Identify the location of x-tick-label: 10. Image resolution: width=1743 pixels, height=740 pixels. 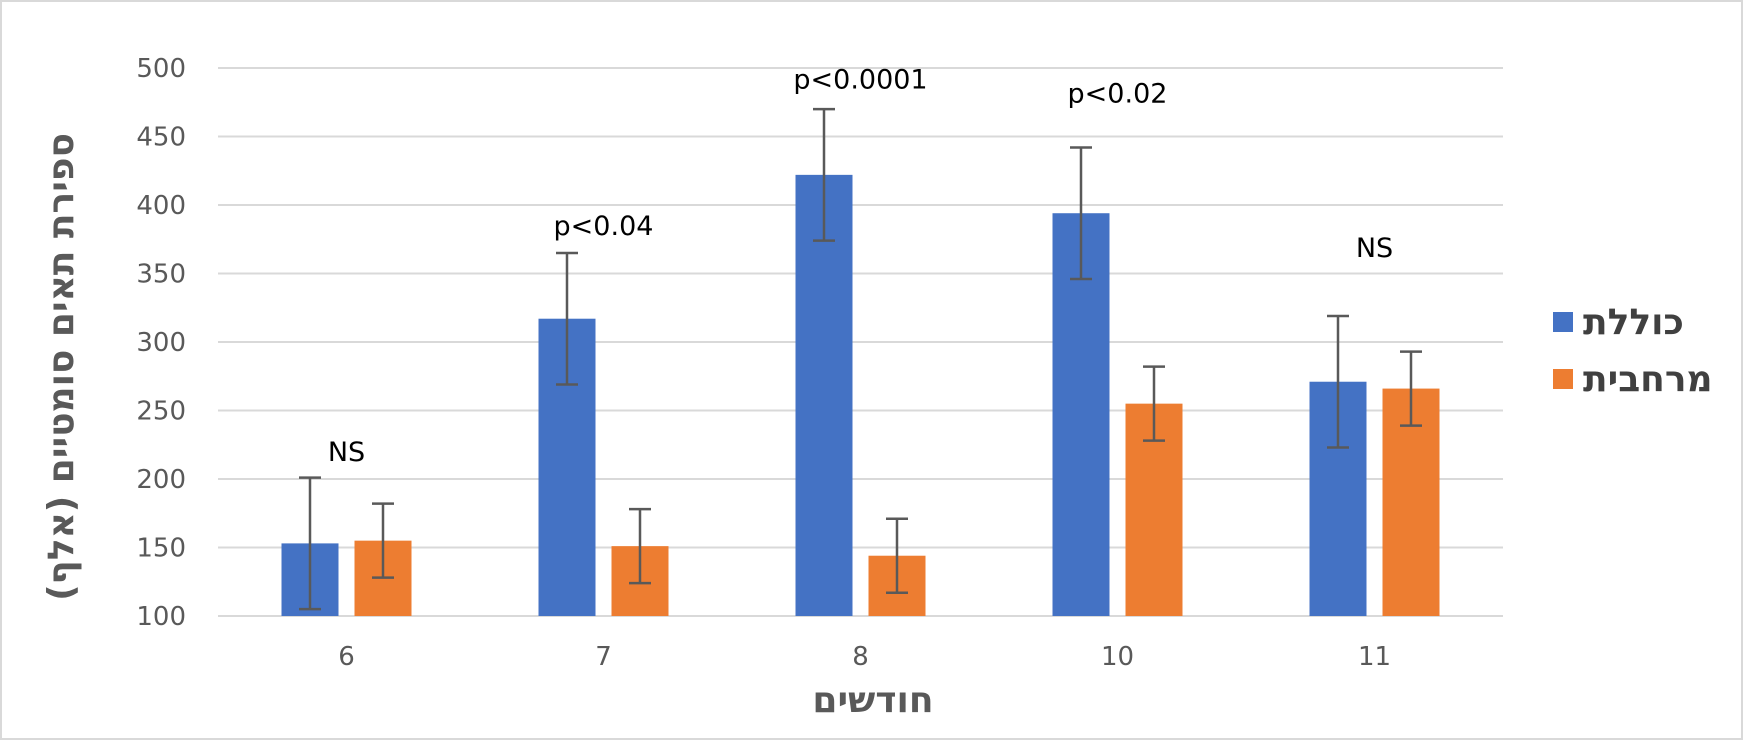
(1117, 657).